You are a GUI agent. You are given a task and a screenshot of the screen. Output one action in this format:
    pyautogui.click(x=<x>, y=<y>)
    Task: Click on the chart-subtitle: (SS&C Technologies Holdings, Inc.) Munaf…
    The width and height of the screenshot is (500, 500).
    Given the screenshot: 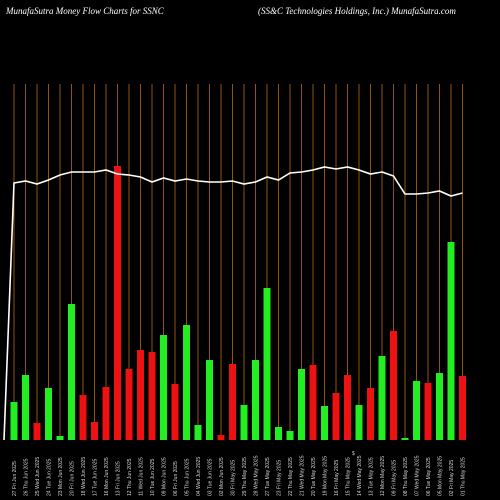 What is the action you would take?
    pyautogui.click(x=357, y=11)
    